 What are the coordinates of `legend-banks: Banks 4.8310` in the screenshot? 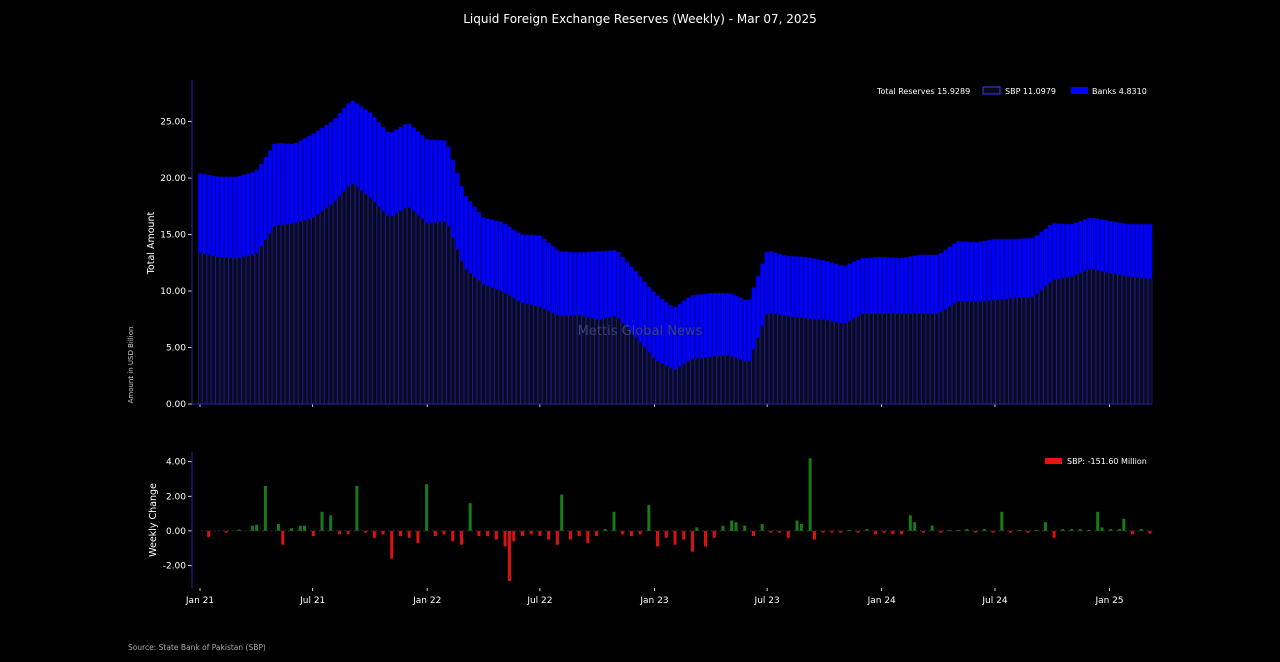 It's located at (1119, 91).